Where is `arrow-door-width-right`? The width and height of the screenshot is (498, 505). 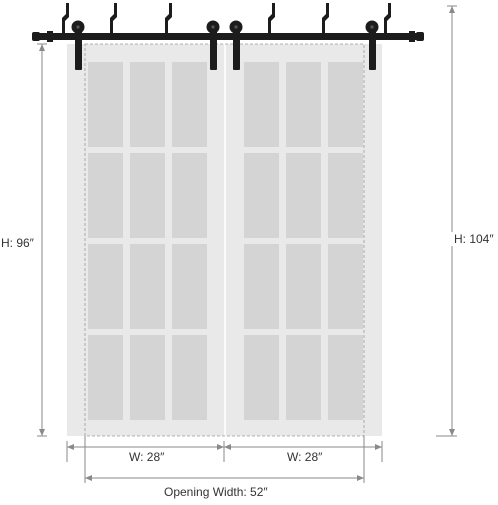
arrow-door-width-right is located at coordinates (378, 447).